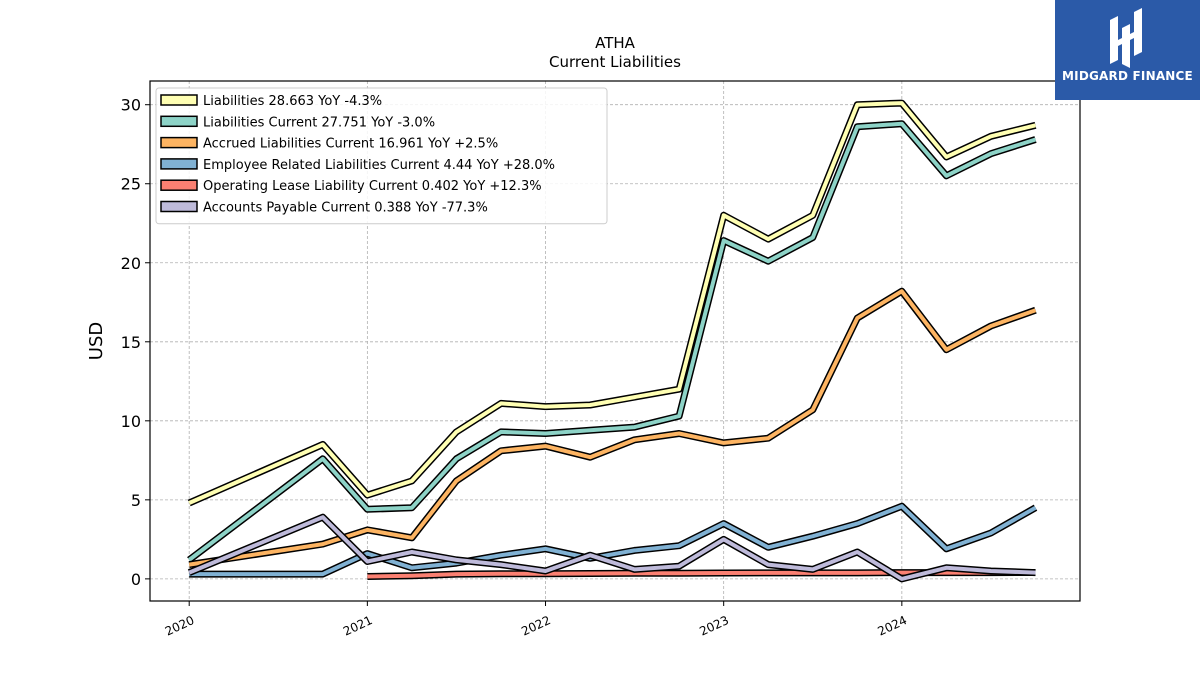 The width and height of the screenshot is (1200, 675). Describe the element at coordinates (136, 579) in the screenshot. I see `y-tick-label: 0` at that location.